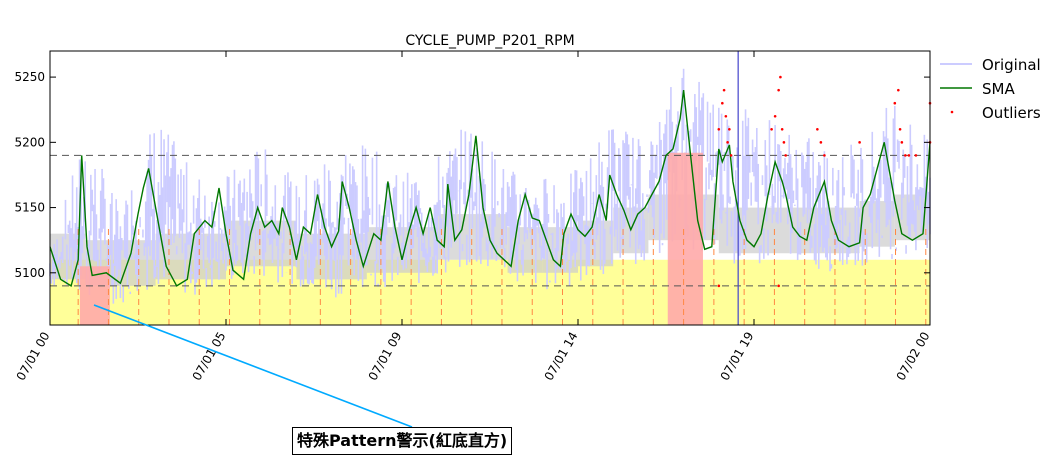 The height and width of the screenshot is (471, 1053). Describe the element at coordinates (29, 142) in the screenshot. I see `y-tick-label: 5200` at that location.